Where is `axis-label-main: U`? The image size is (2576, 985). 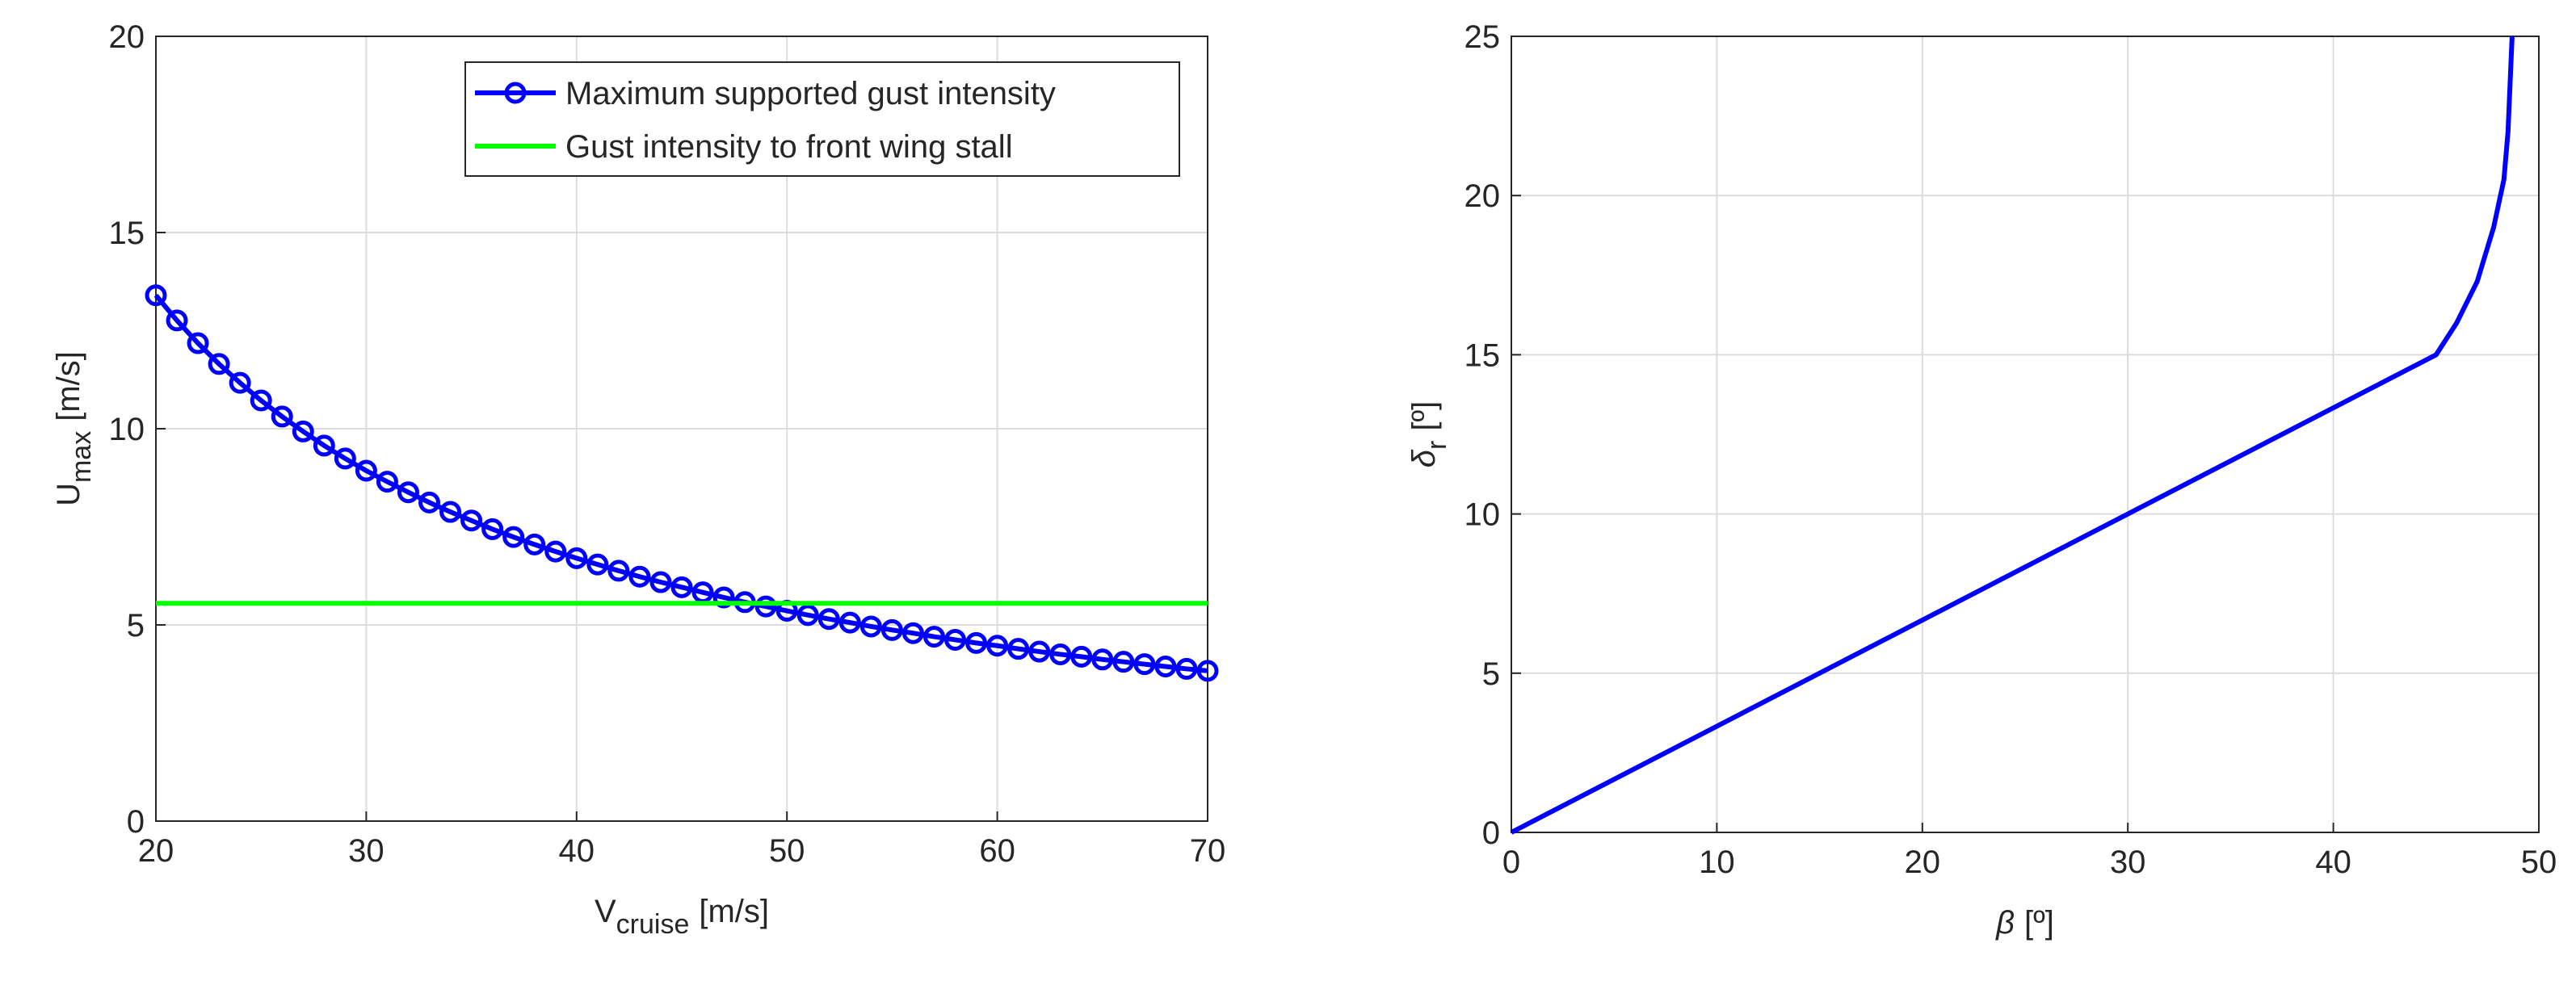
axis-label-main: U is located at coordinates (68, 494).